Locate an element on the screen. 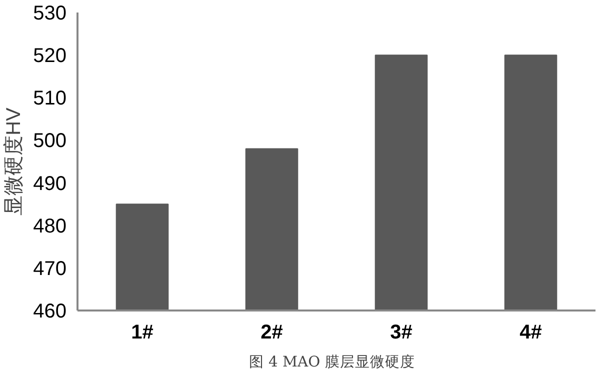 The width and height of the screenshot is (605, 380). y-tick-label: 500 is located at coordinates (50, 141).